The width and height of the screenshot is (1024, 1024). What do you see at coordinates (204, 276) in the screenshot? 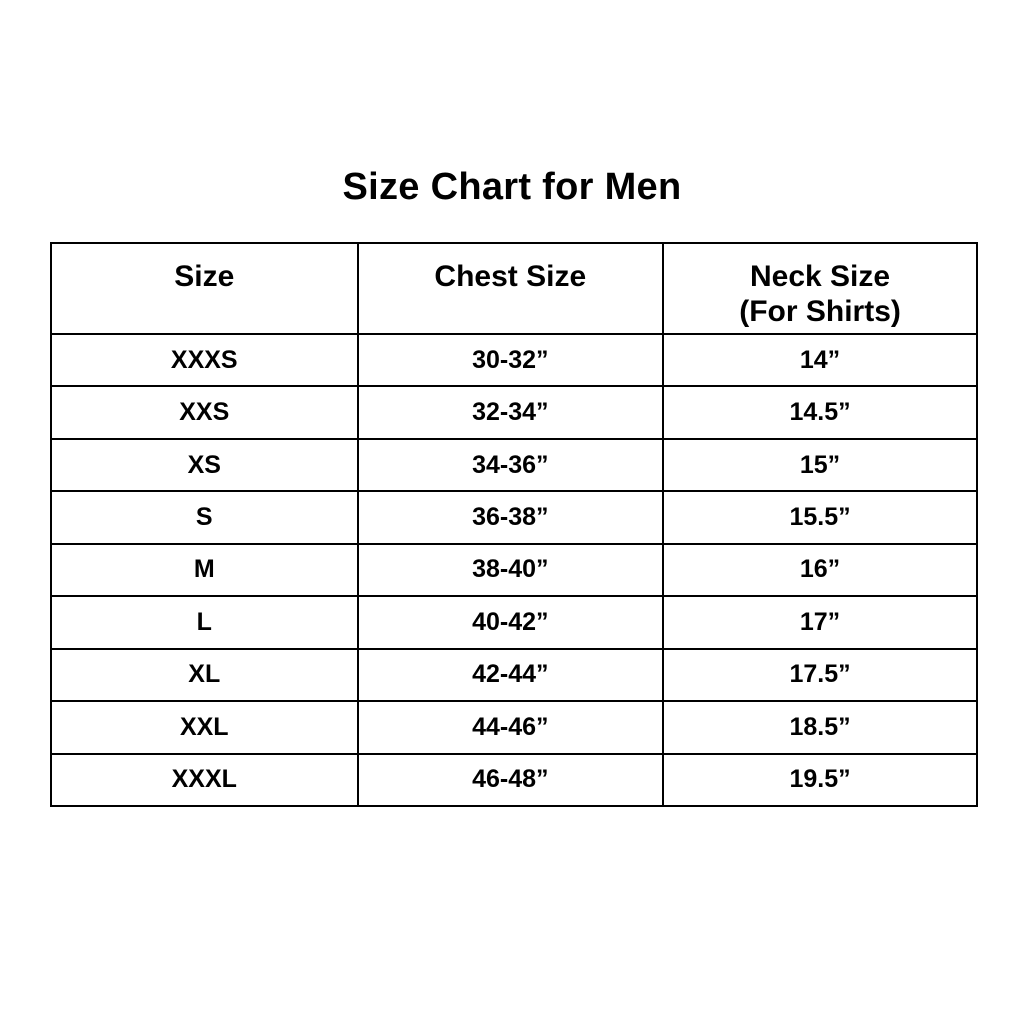
I see `header-size-label: Size` at bounding box center [204, 276].